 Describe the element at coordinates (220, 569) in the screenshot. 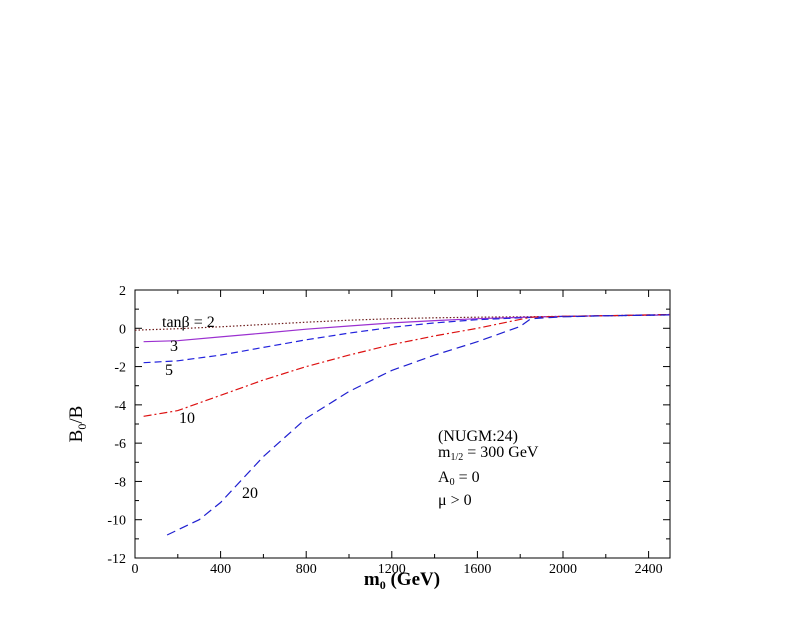

I see `x-tick-label: 400` at that location.